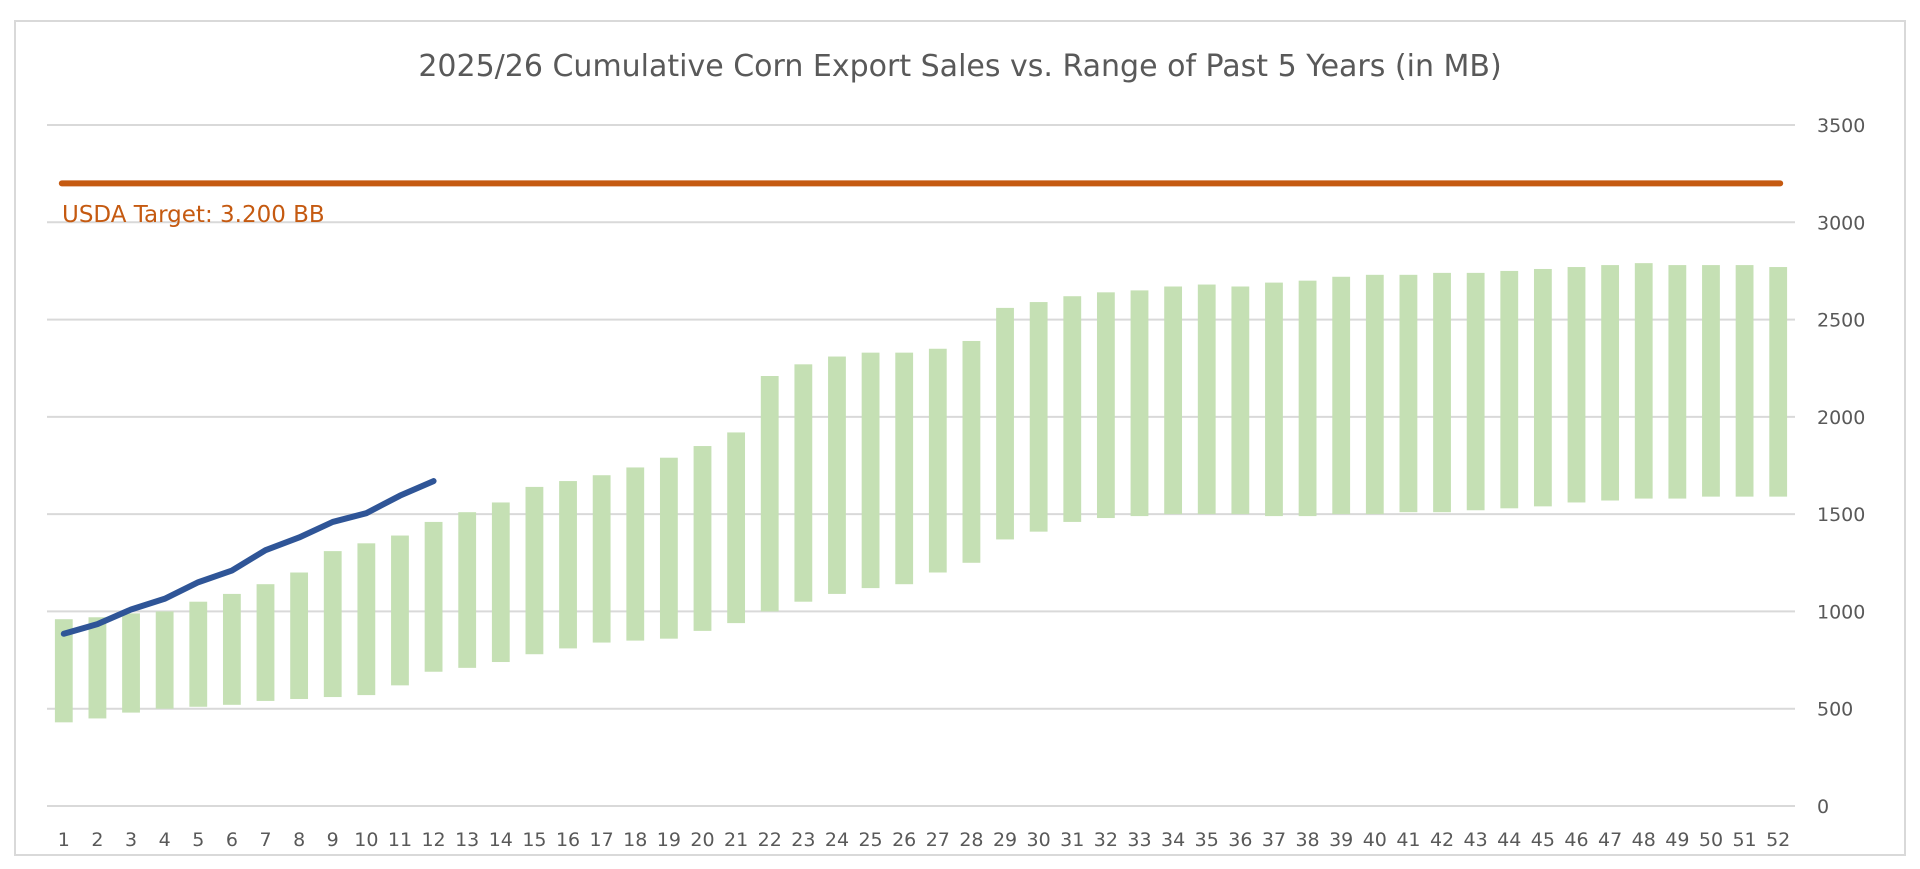  I want to click on x-tick-label: 5, so click(198, 840).